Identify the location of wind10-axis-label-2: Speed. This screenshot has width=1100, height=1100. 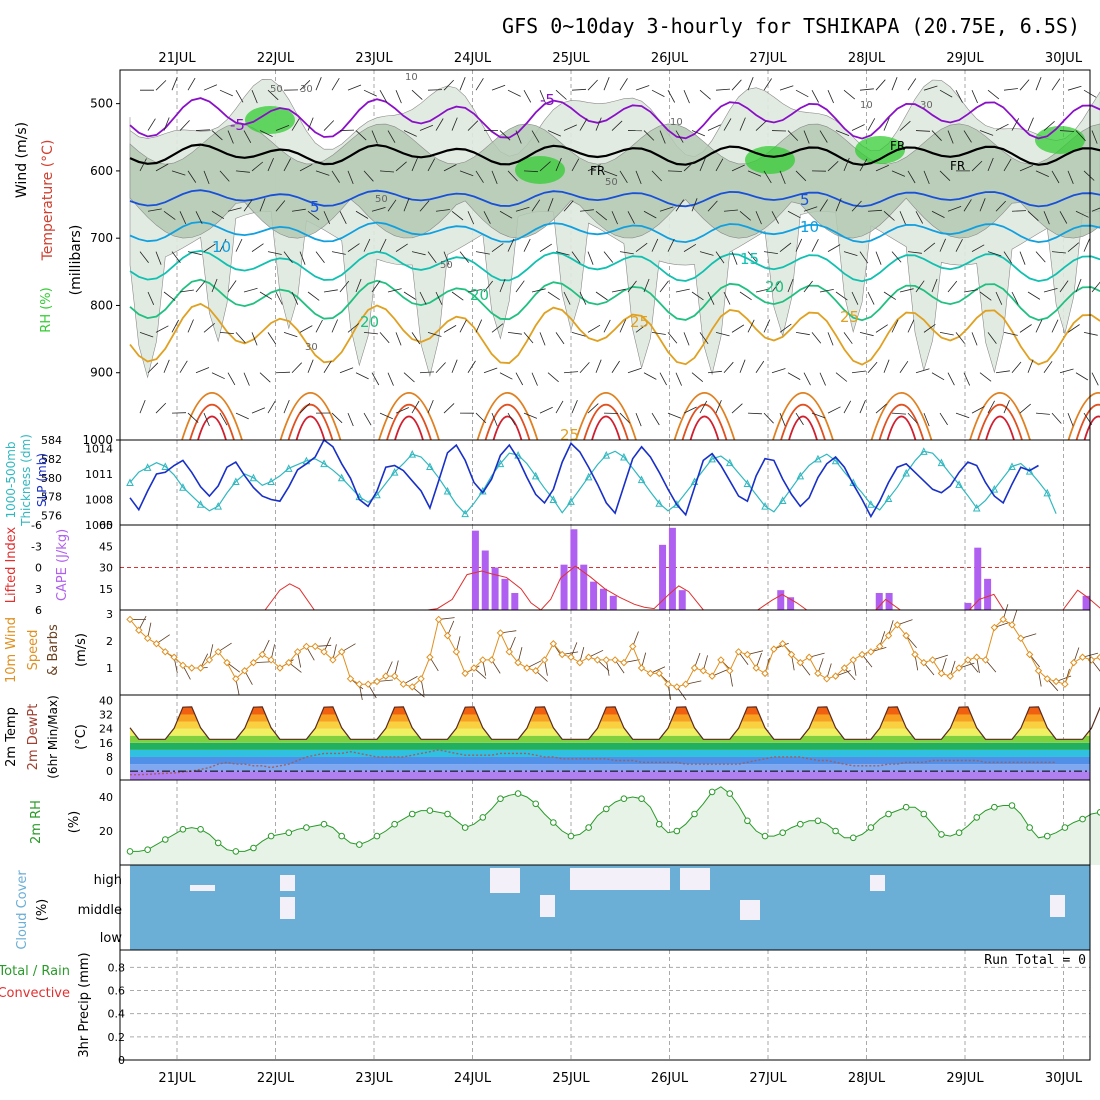
(33, 650).